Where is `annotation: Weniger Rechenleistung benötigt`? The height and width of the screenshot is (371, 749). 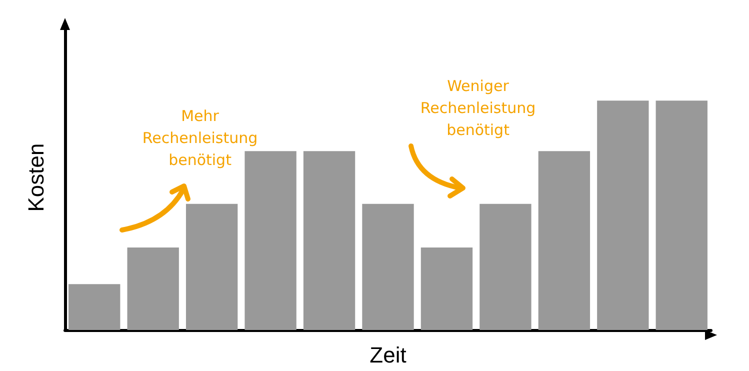 annotation: Weniger Rechenleistung benötigt is located at coordinates (478, 108).